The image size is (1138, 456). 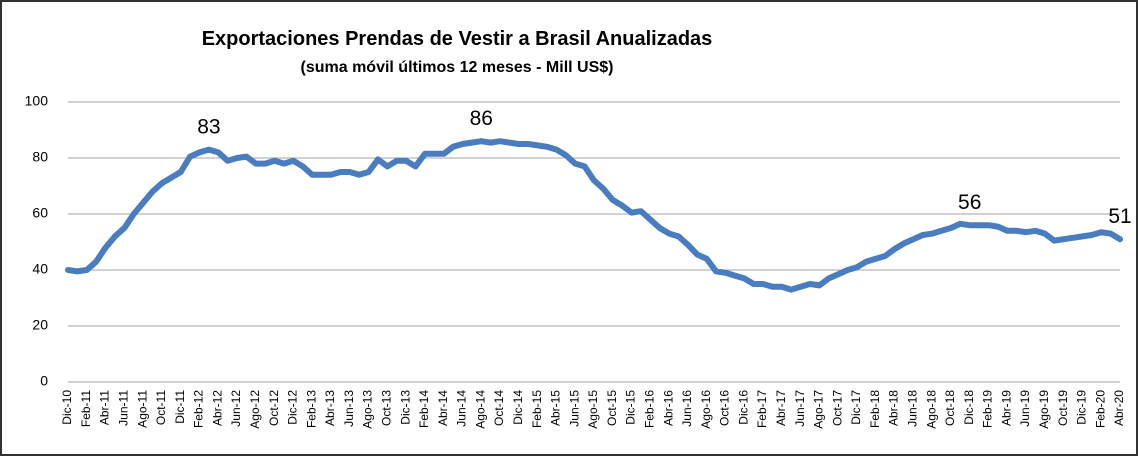 What do you see at coordinates (969, 407) in the screenshot?
I see `x-tick-label: Dic-18` at bounding box center [969, 407].